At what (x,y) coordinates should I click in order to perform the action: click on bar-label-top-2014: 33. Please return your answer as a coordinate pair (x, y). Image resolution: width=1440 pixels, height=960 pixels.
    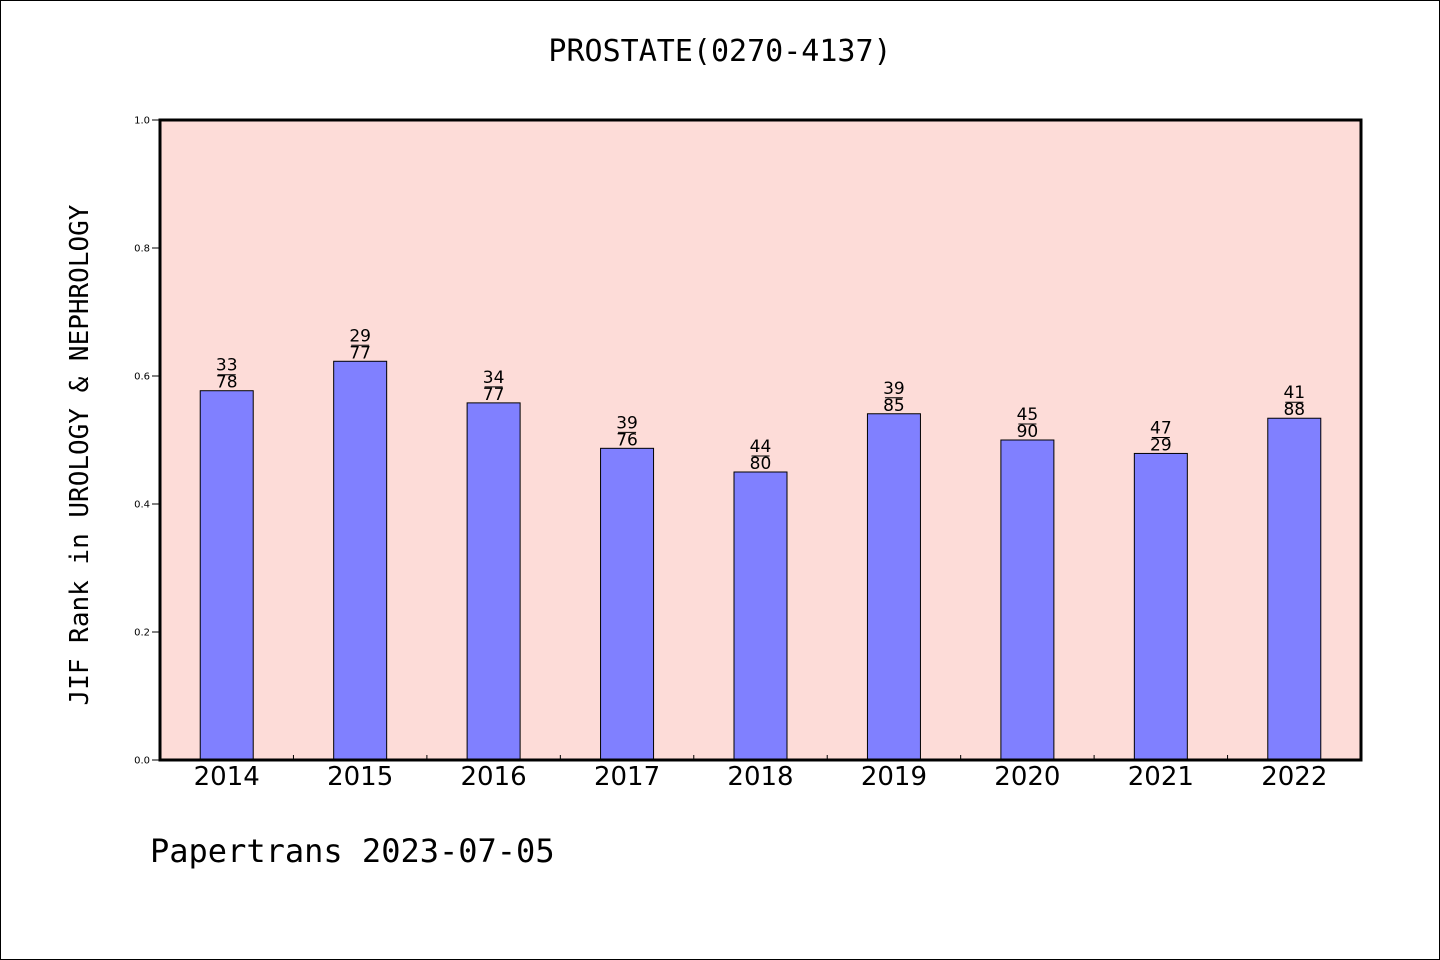
    Looking at the image, I should click on (227, 366).